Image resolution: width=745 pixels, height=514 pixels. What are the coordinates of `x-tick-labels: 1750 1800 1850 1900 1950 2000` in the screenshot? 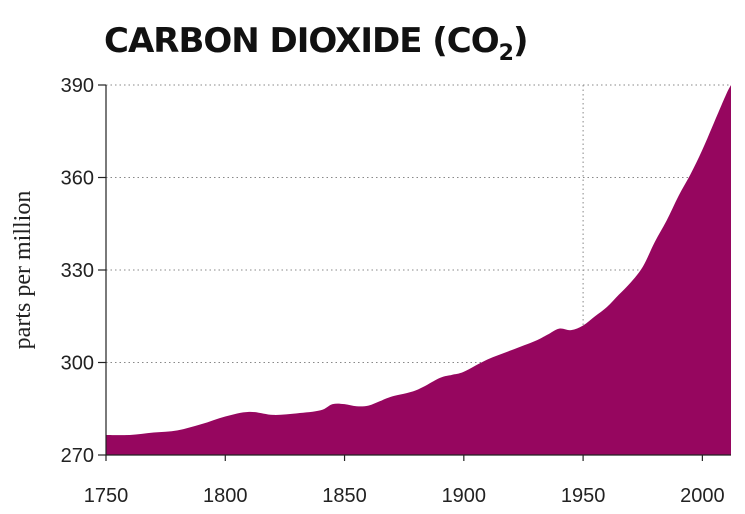 It's located at (404, 481).